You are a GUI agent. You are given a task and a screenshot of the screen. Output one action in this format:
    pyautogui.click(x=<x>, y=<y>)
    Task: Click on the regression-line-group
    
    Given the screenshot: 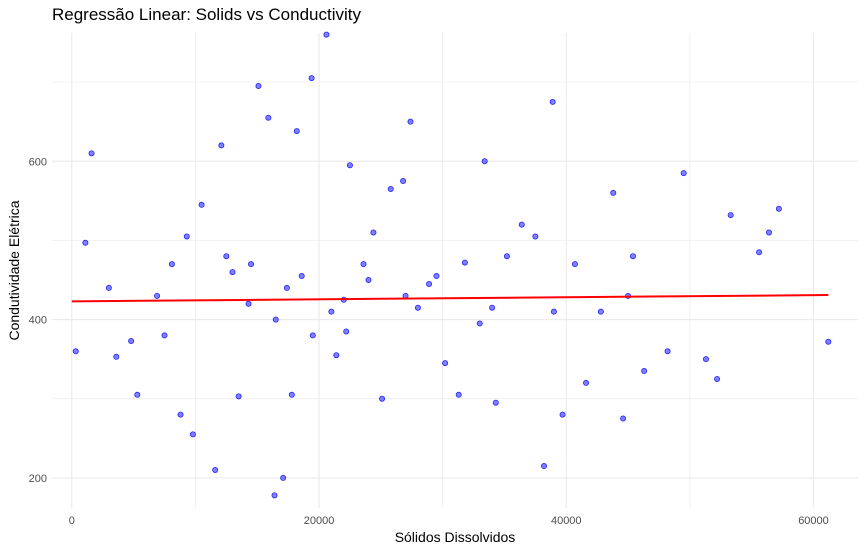 What is the action you would take?
    pyautogui.click(x=450, y=298)
    